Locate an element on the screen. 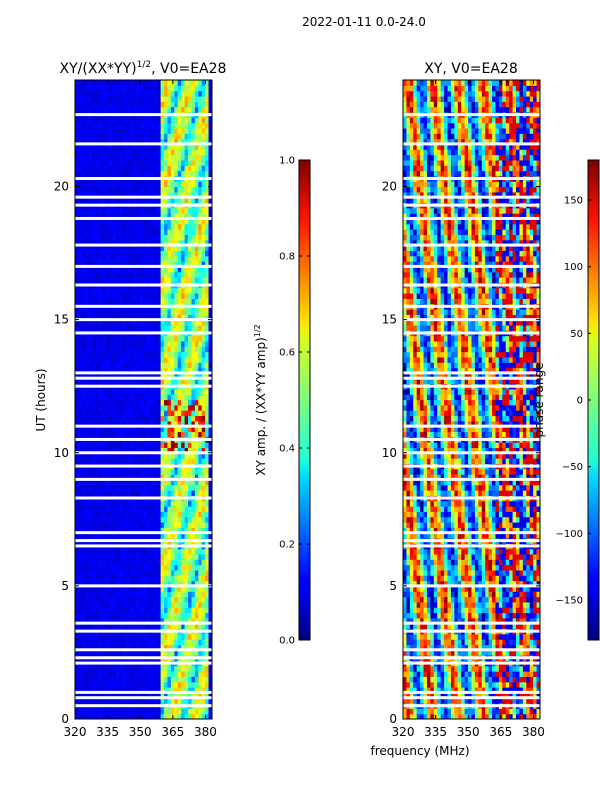 This screenshot has height=800, width=600. amplitude-x-tick-label: 350 is located at coordinates (140, 732).